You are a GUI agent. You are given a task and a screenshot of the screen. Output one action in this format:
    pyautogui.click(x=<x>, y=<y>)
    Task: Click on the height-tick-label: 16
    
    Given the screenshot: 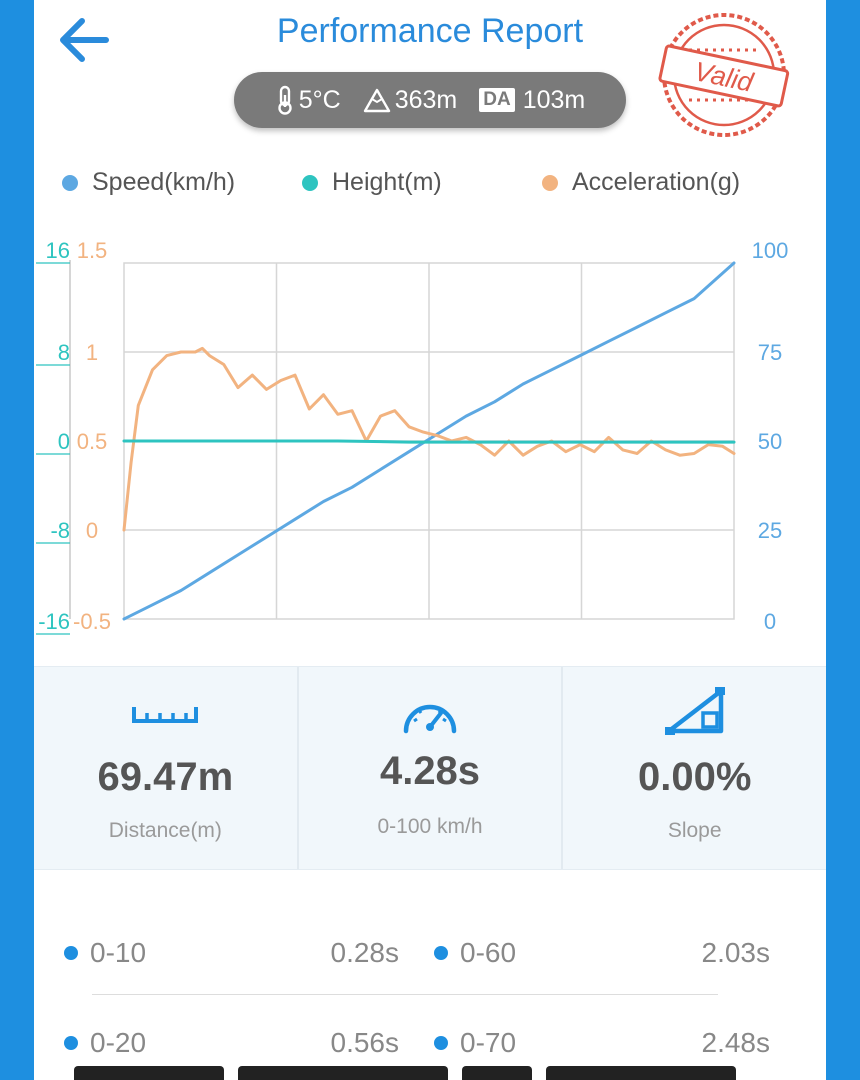 What is the action you would take?
    pyautogui.click(x=58, y=250)
    